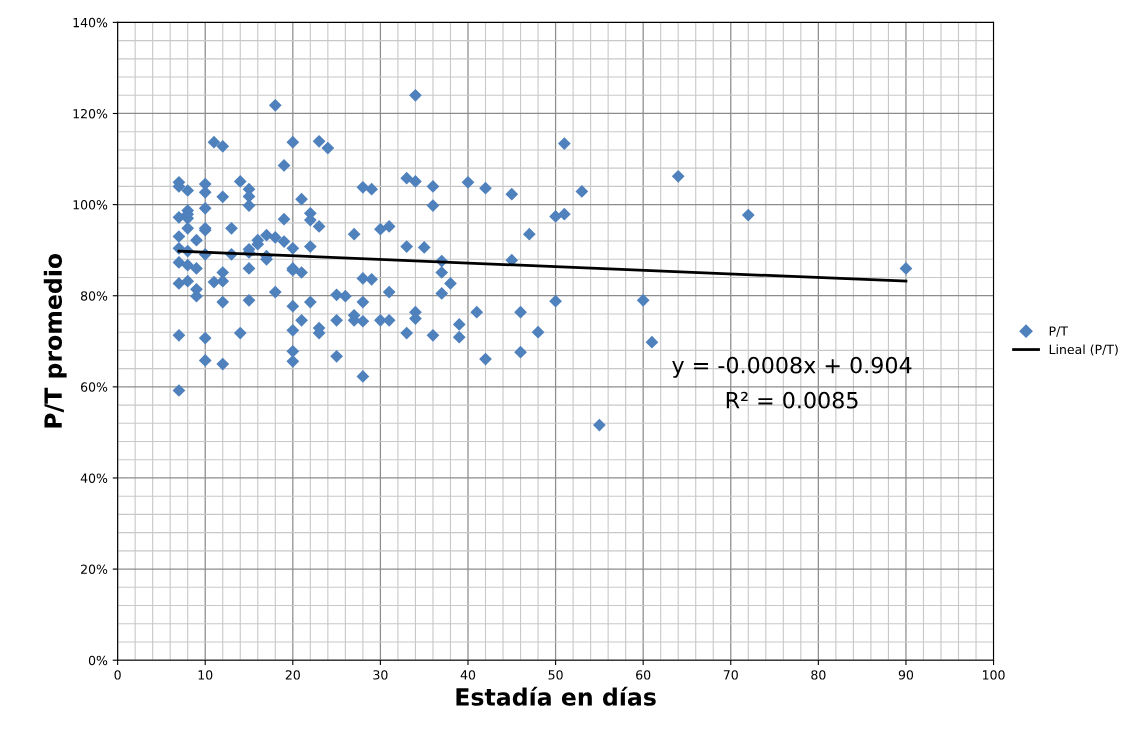  I want to click on x-tick-label: 10, so click(205, 675).